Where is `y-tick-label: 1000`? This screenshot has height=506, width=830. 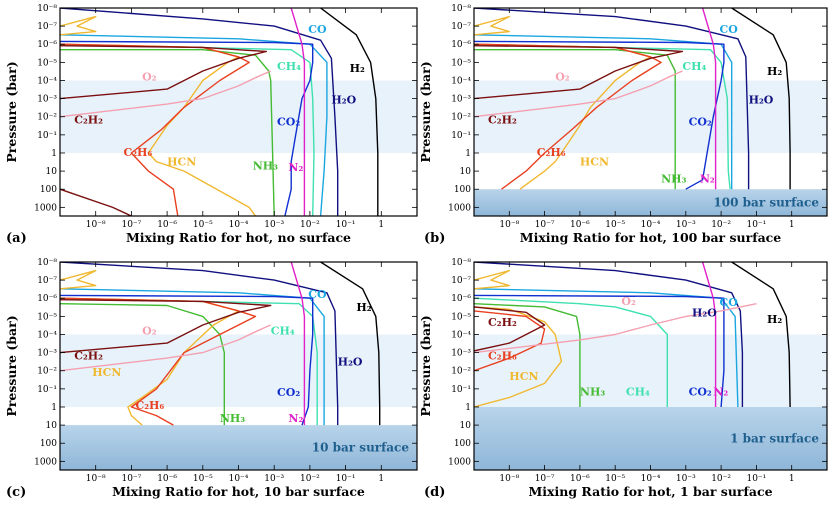
y-tick-label: 1000 is located at coordinates (45, 208).